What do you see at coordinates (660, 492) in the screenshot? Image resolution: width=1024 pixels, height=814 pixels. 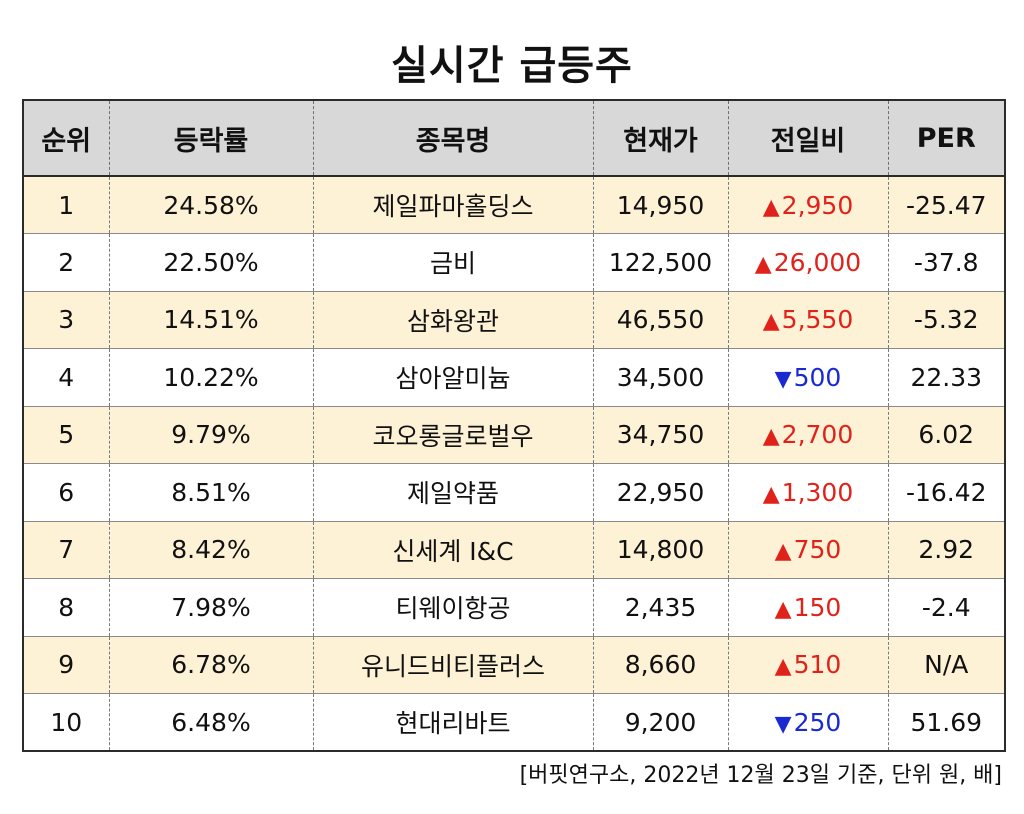 I see `price-cell: 22,950` at bounding box center [660, 492].